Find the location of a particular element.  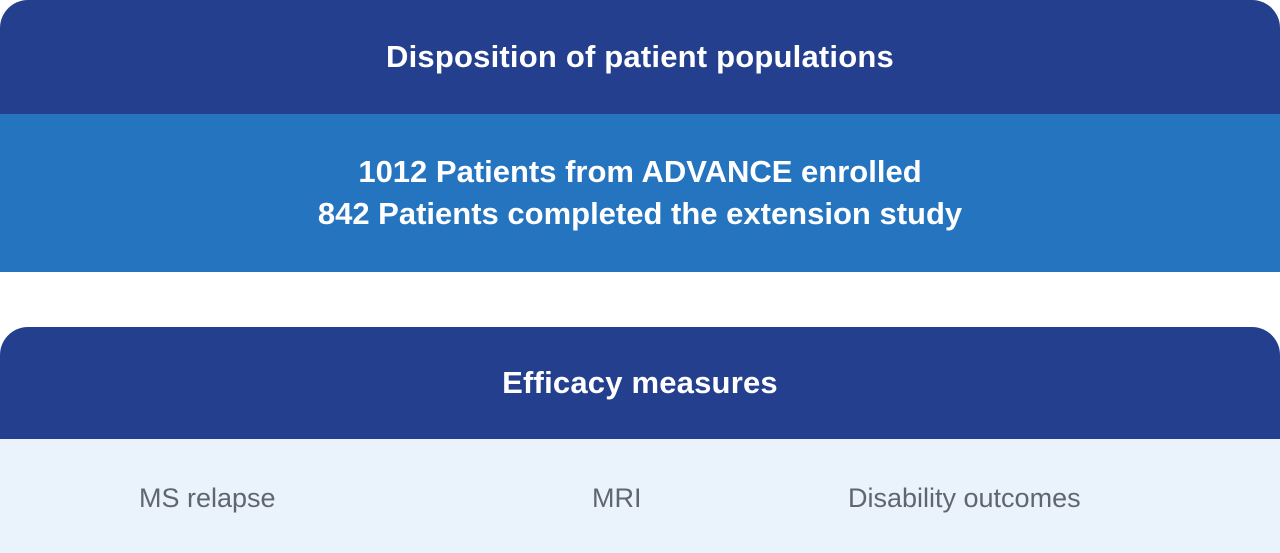

measure-ms-relapse: MS relapse is located at coordinates (207, 498).